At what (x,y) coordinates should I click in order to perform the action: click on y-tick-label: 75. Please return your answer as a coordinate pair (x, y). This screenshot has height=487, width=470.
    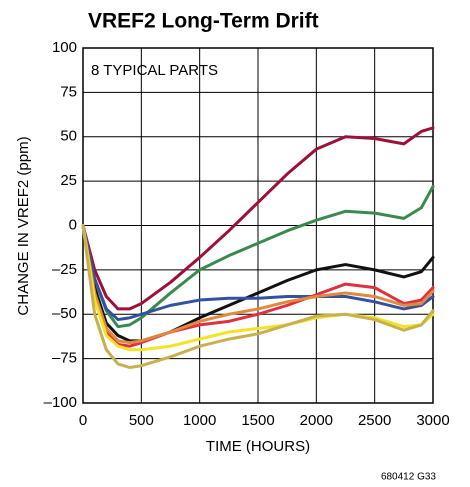
    Looking at the image, I should click on (68, 91).